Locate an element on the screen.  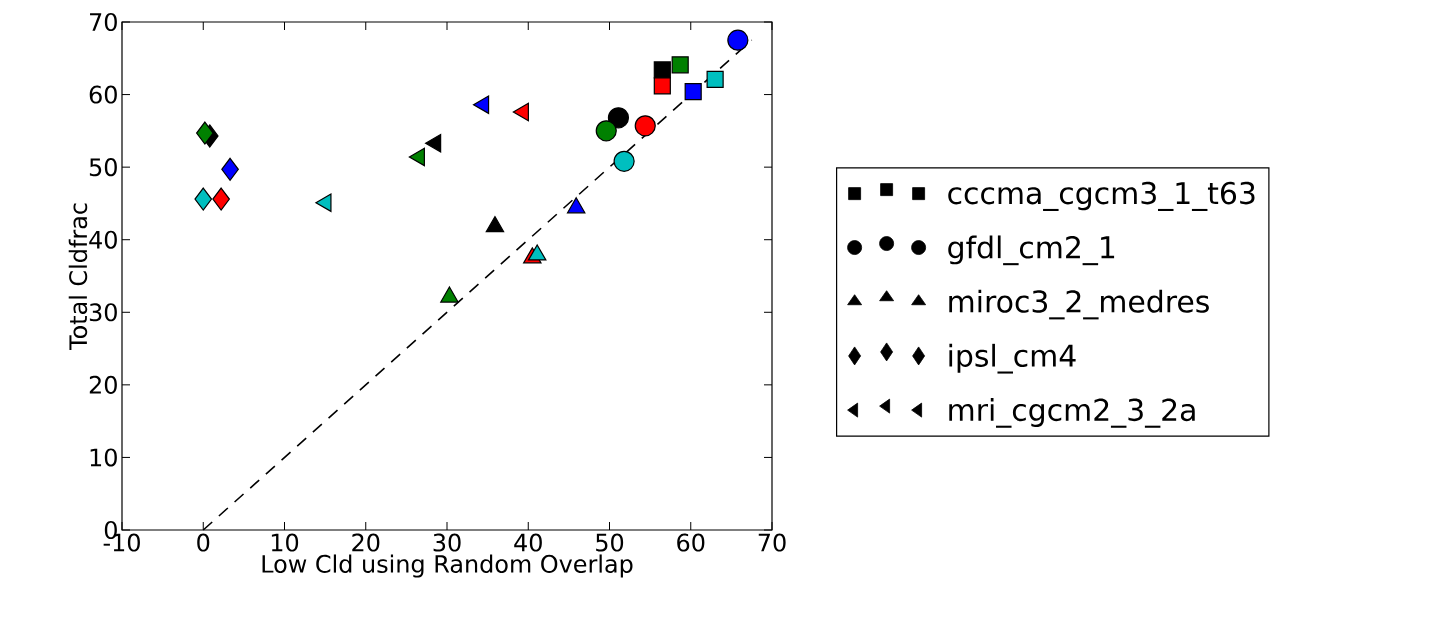
legend-label: ipsl_cm4 is located at coordinates (1012, 358).